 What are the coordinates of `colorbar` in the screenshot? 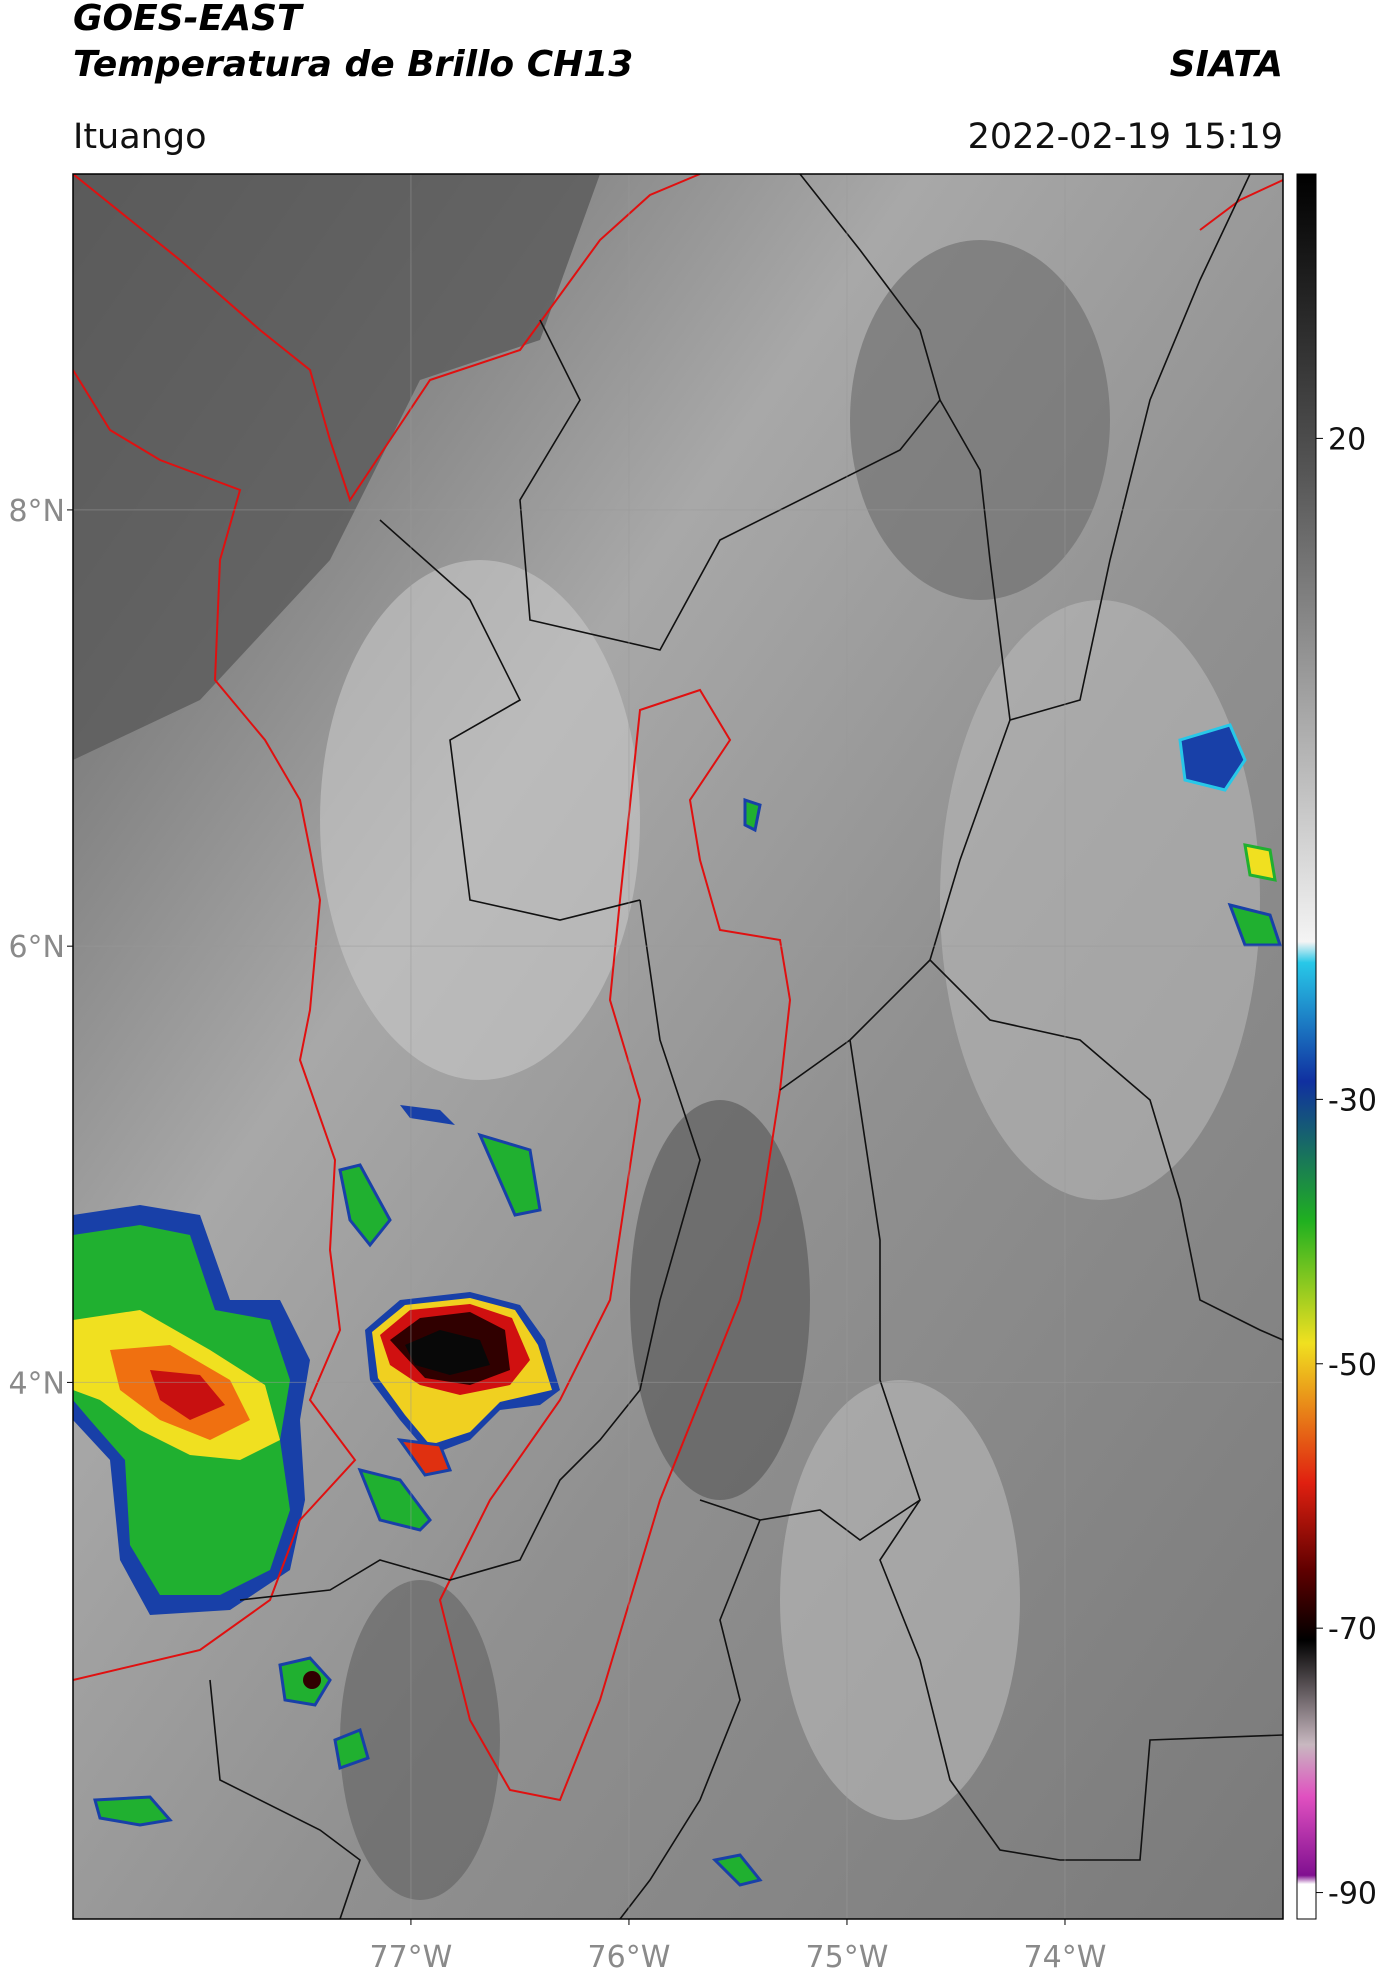 It's located at (1306, 1046).